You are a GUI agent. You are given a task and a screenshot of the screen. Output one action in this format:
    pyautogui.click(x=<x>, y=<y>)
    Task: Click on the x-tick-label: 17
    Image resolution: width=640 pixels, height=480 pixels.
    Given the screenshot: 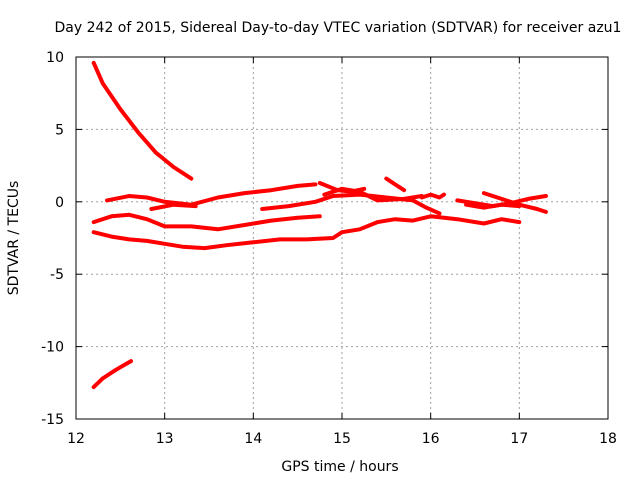 What is the action you would take?
    pyautogui.click(x=519, y=439)
    